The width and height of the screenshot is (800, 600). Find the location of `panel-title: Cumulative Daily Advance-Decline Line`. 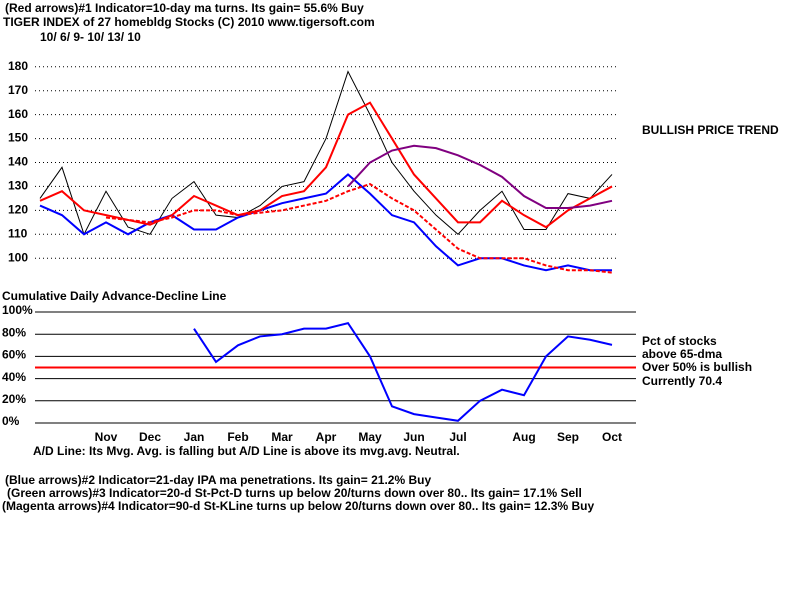

panel-title: Cumulative Daily Advance-Decline Line is located at coordinates (114, 296).